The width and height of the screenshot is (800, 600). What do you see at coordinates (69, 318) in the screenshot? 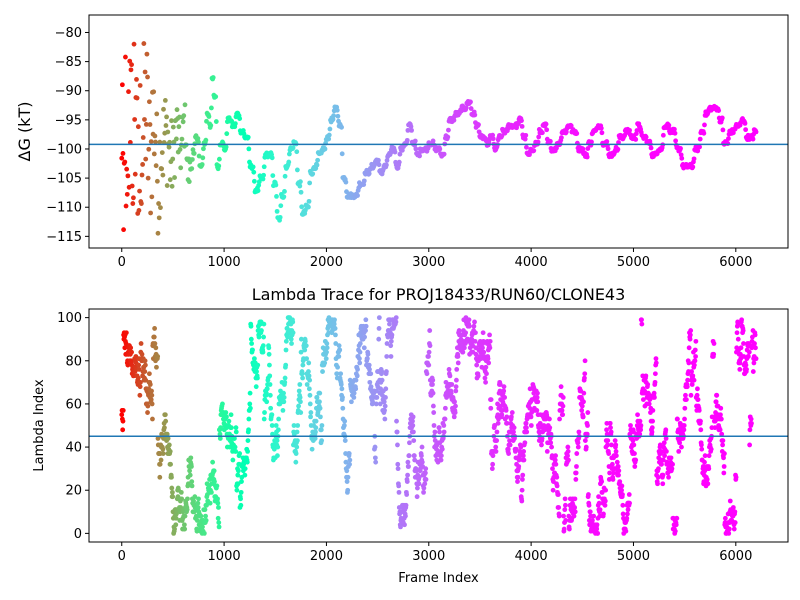
I see `y-tick-label: 100` at bounding box center [69, 318].